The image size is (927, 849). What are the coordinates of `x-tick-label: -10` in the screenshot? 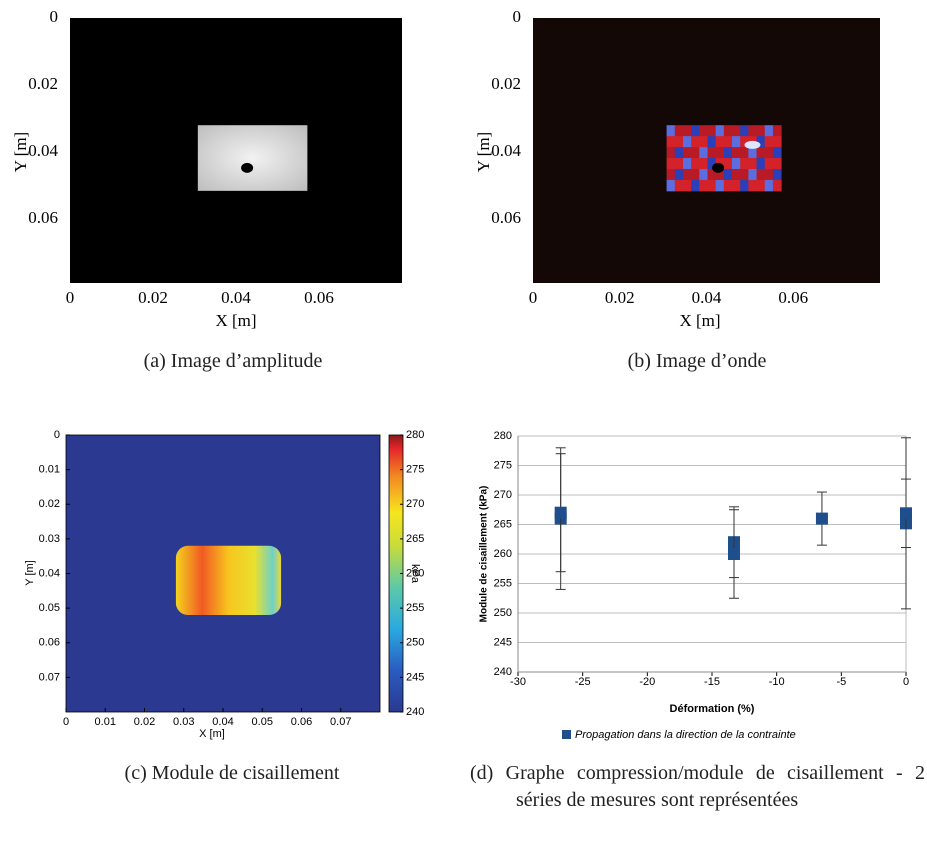 It's located at (777, 682).